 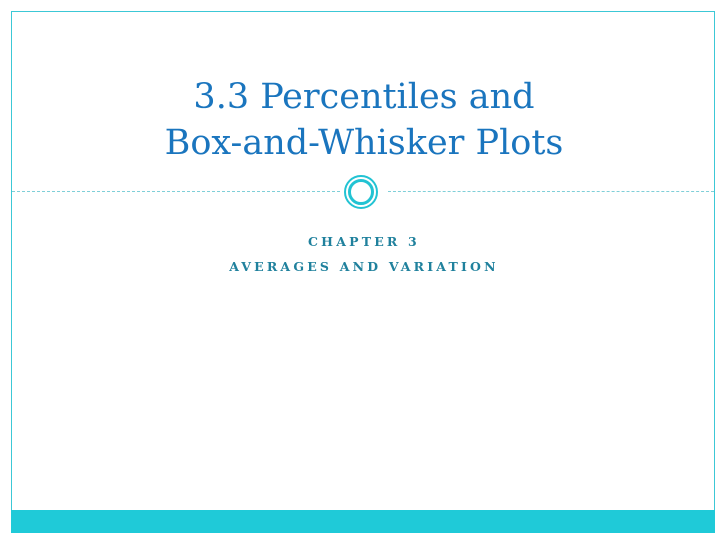 What do you see at coordinates (364, 143) in the screenshot?
I see `slide-title-line-2: Box-and-Whisker Plots` at bounding box center [364, 143].